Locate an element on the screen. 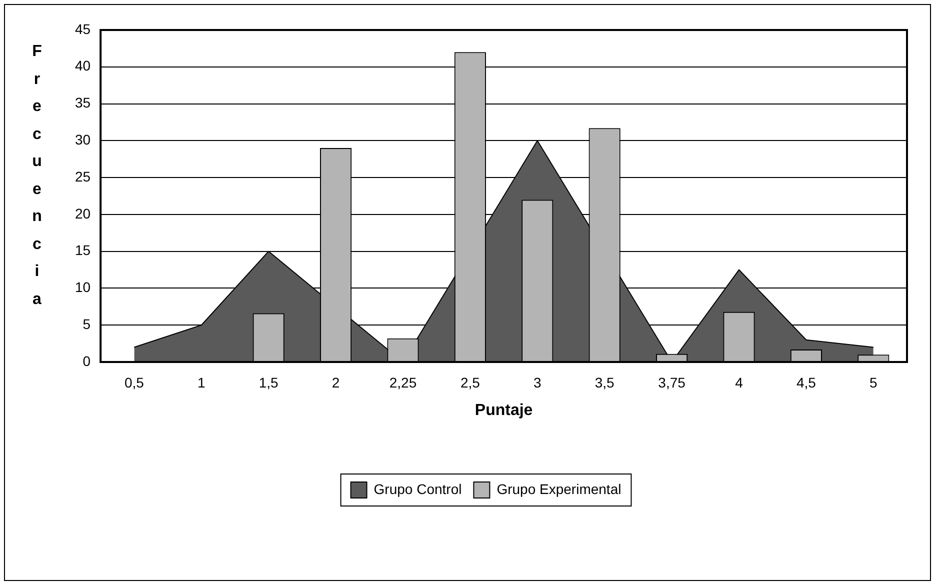  x-tick-label: 1 is located at coordinates (201, 382).